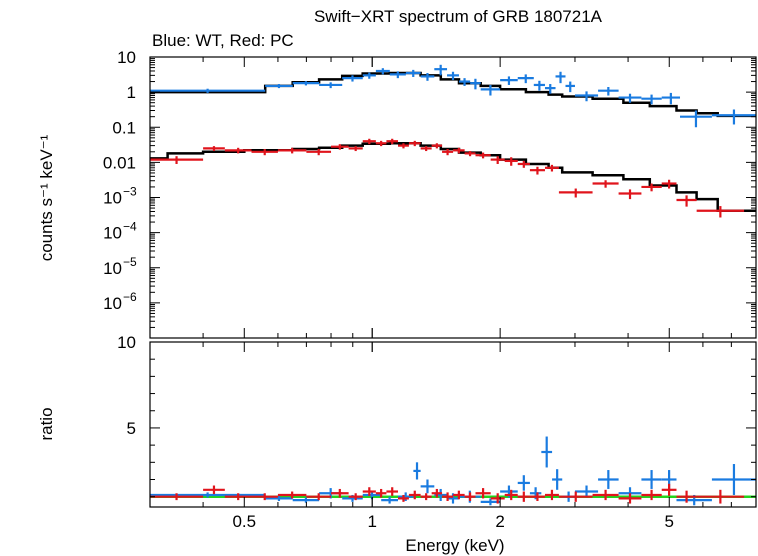 Image resolution: width=758 pixels, height=556 pixels. Describe the element at coordinates (131, 92) in the screenshot. I see `y-tick-label: 1` at that location.